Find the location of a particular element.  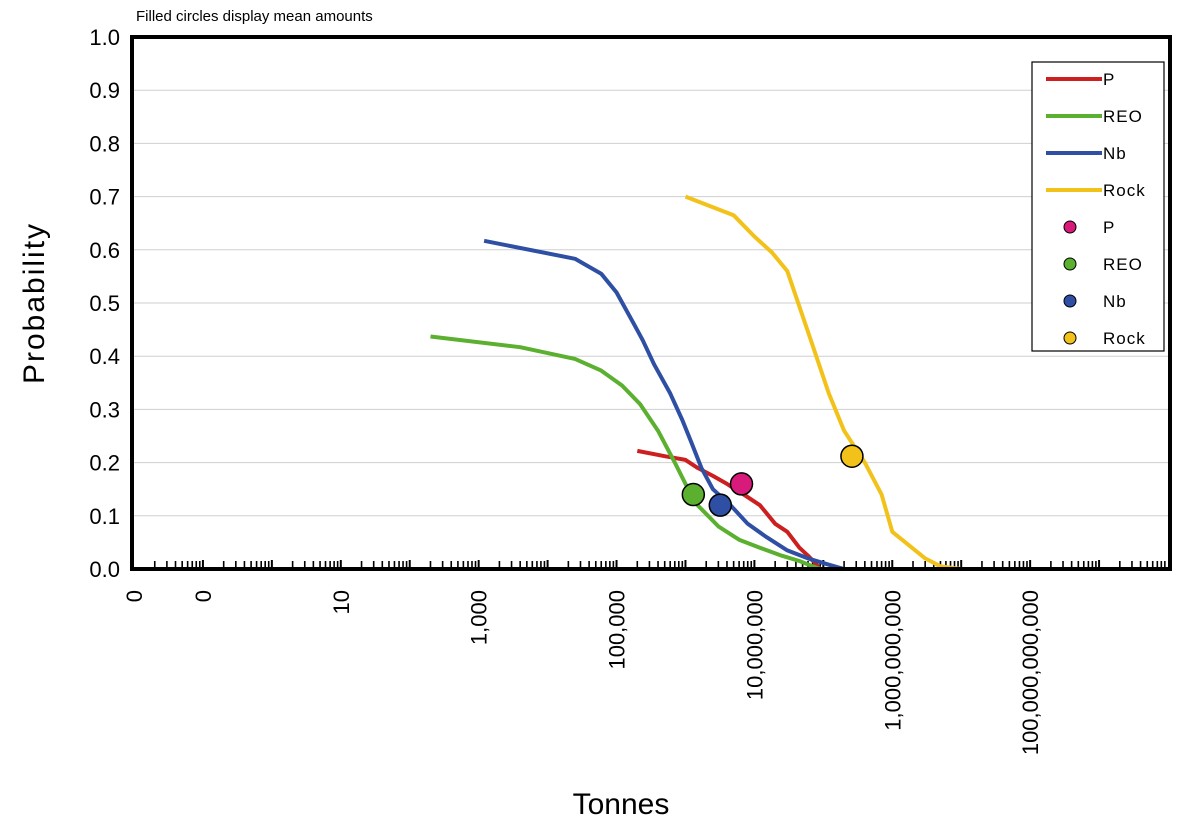

series-line-nb is located at coordinates (664, 404).